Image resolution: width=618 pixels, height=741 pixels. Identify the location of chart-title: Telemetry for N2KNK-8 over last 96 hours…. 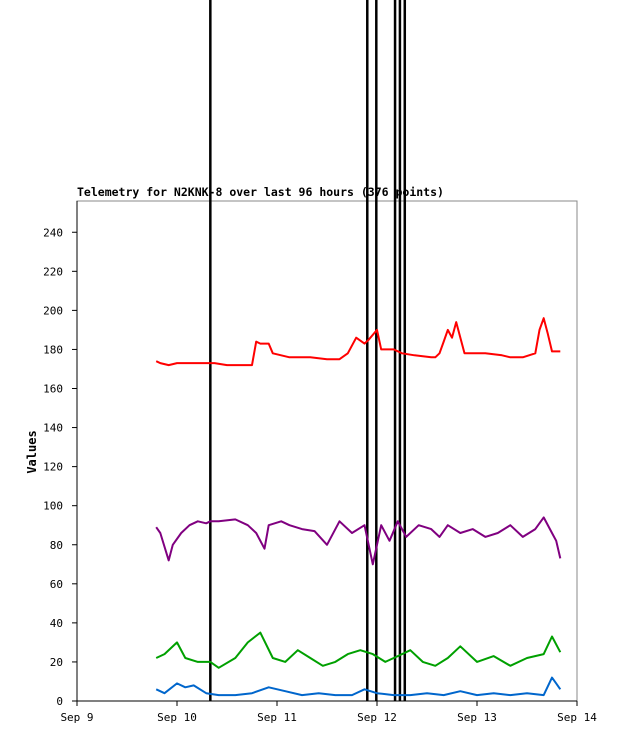
(260, 192).